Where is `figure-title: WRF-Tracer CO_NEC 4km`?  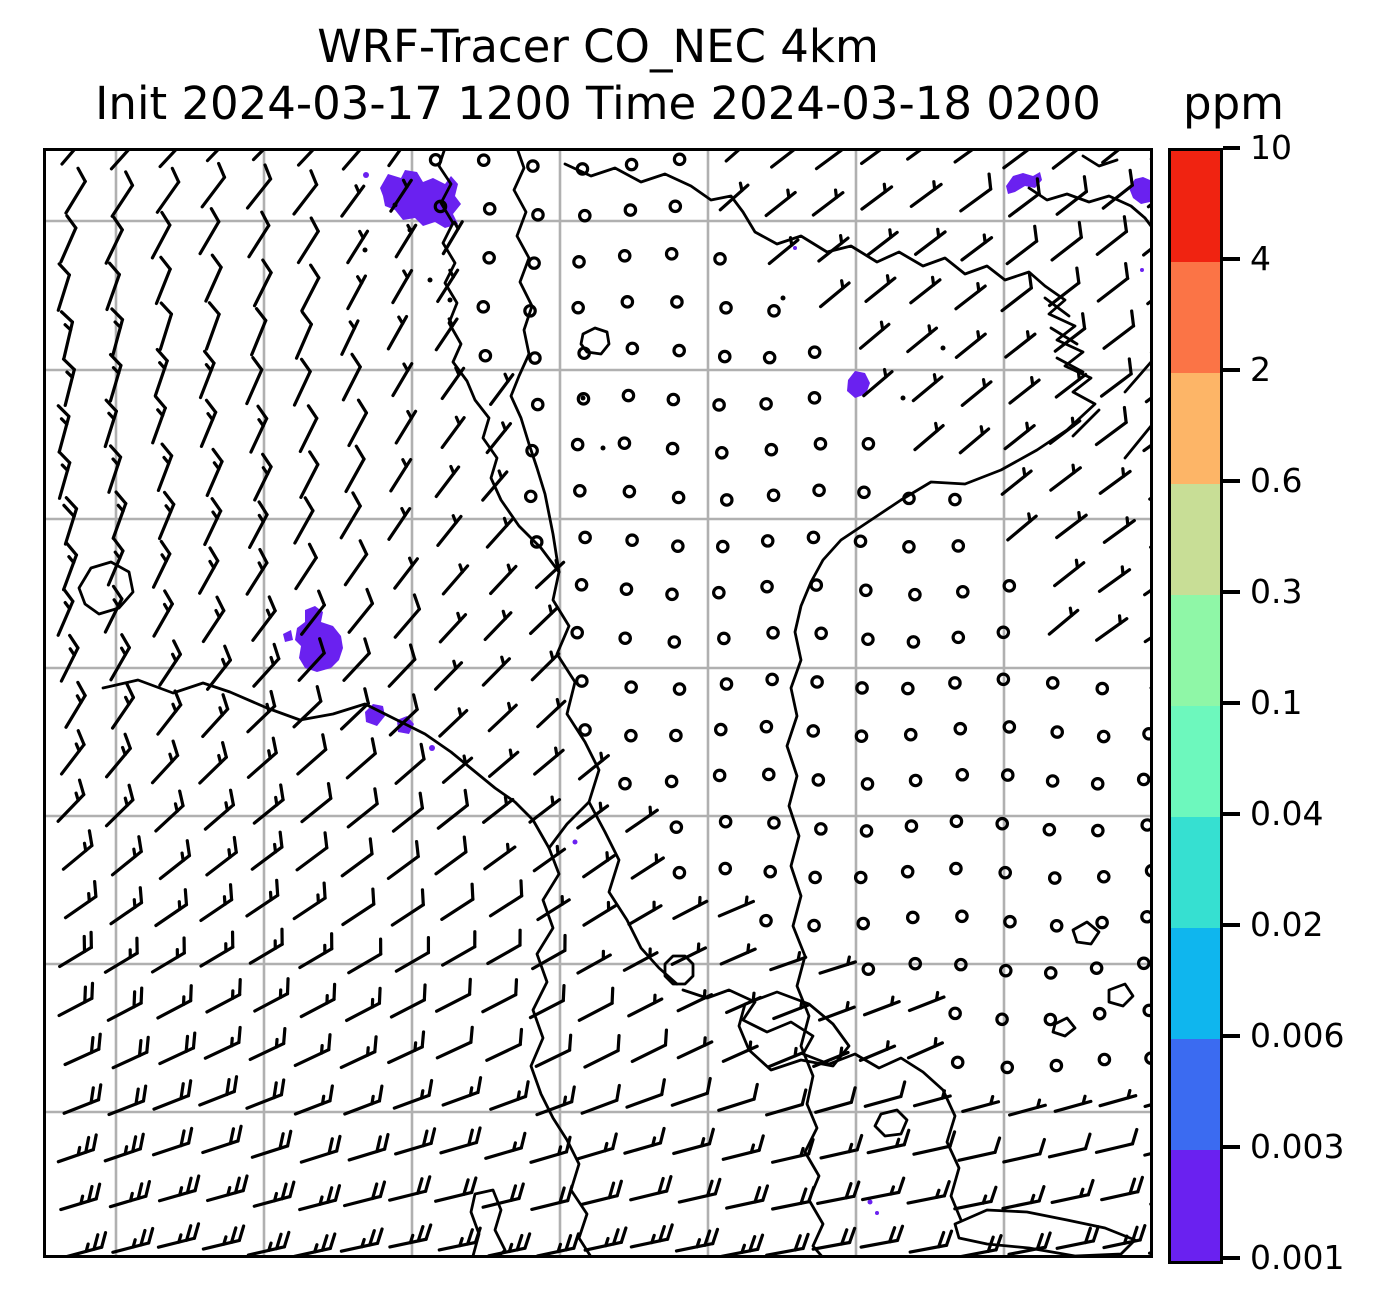 figure-title: WRF-Tracer CO_NEC 4km is located at coordinates (598, 46).